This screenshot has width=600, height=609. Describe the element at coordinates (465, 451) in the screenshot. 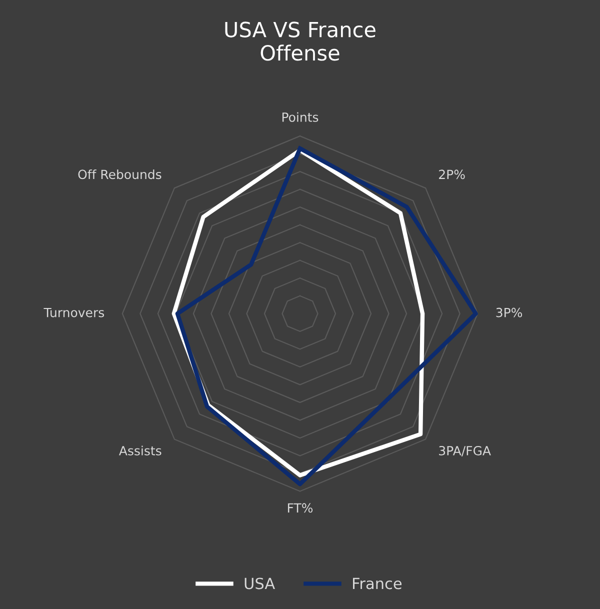

I see `spoke-label: 3PA/FGA` at that location.